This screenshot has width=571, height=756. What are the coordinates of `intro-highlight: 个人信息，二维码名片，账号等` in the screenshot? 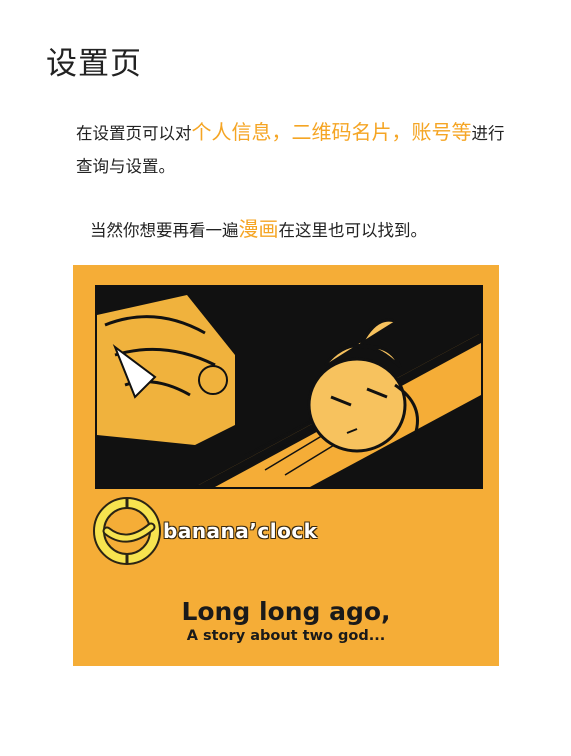 It's located at (331, 132).